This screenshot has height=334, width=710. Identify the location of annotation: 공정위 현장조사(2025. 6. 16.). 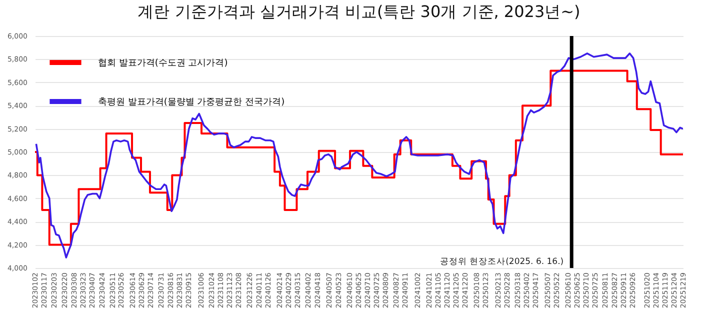
(502, 262).